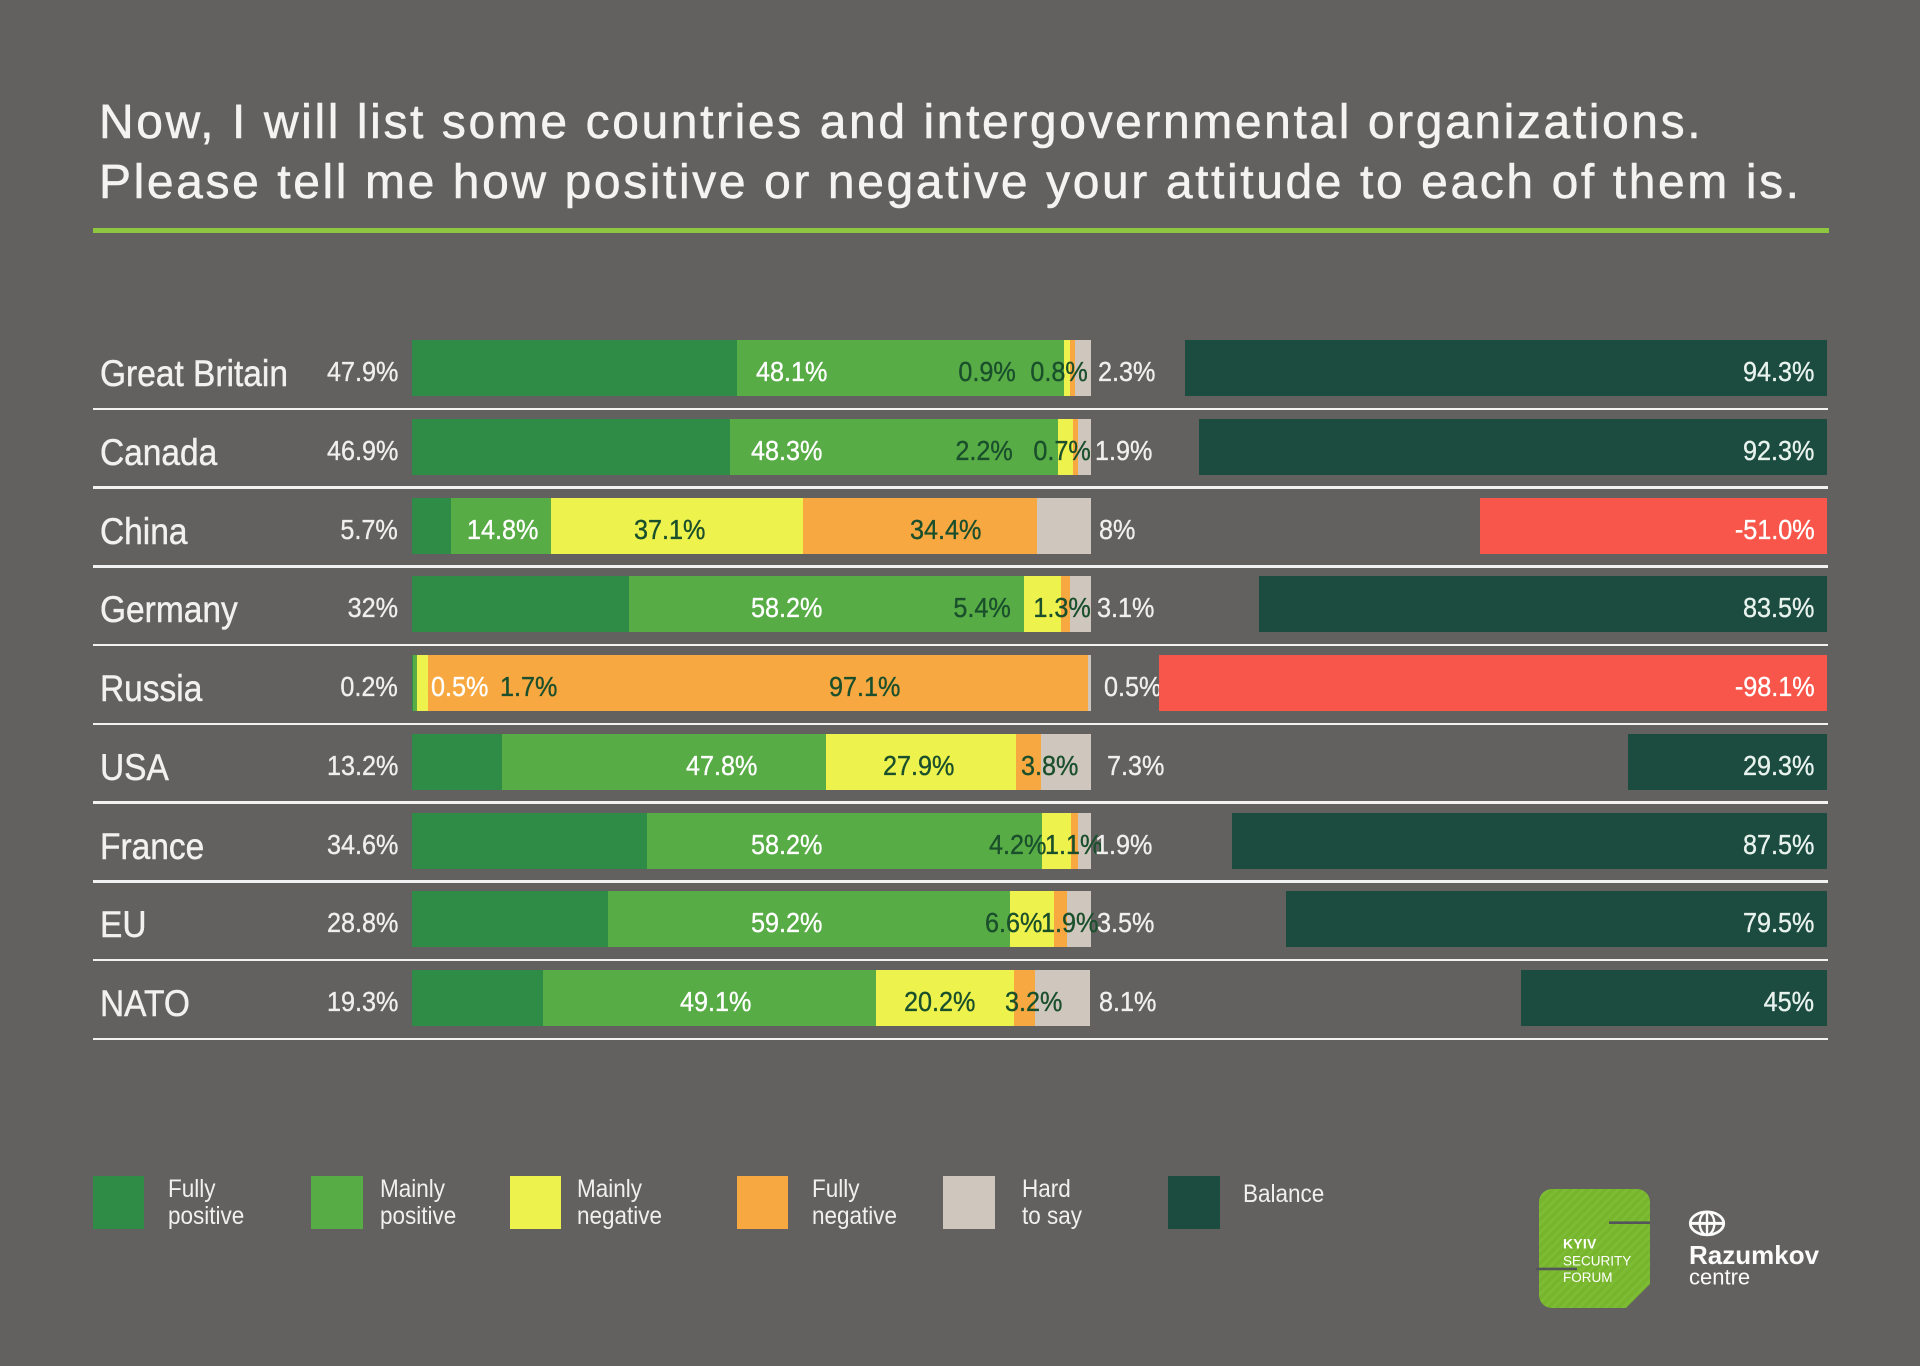 The image size is (1920, 1366). What do you see at coordinates (1580, 1244) in the screenshot?
I see `svg-text: KYIV` at bounding box center [1580, 1244].